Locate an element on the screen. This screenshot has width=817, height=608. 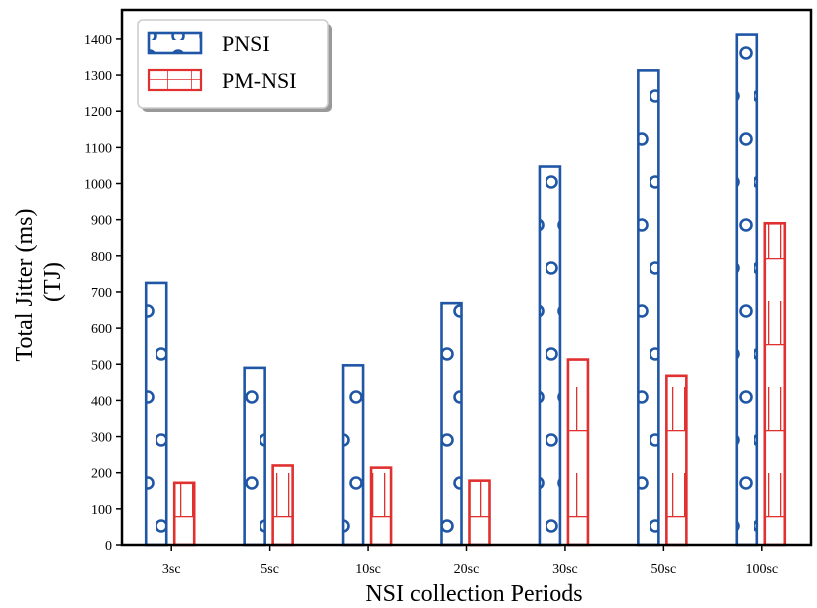
legend: PNSI PM-NSI is located at coordinates (234, 65).